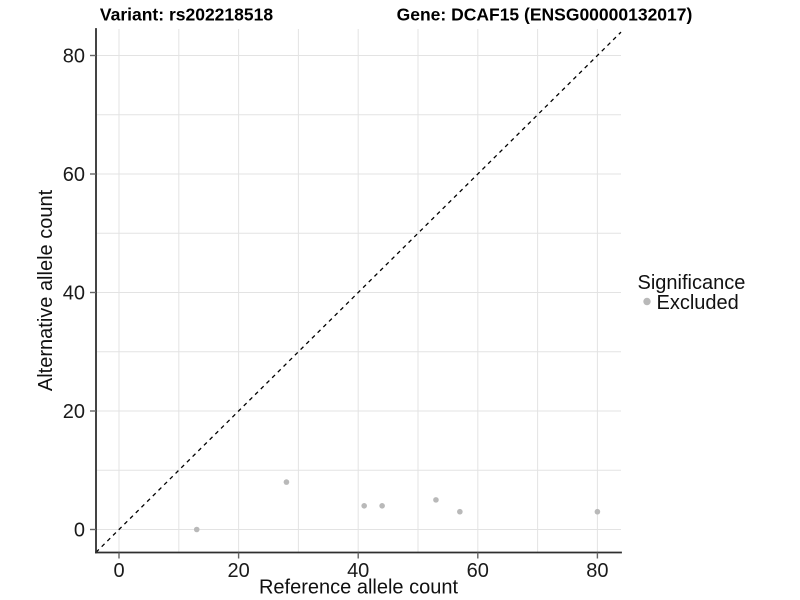  What do you see at coordinates (397, 506) in the screenshot?
I see `data-points` at bounding box center [397, 506].